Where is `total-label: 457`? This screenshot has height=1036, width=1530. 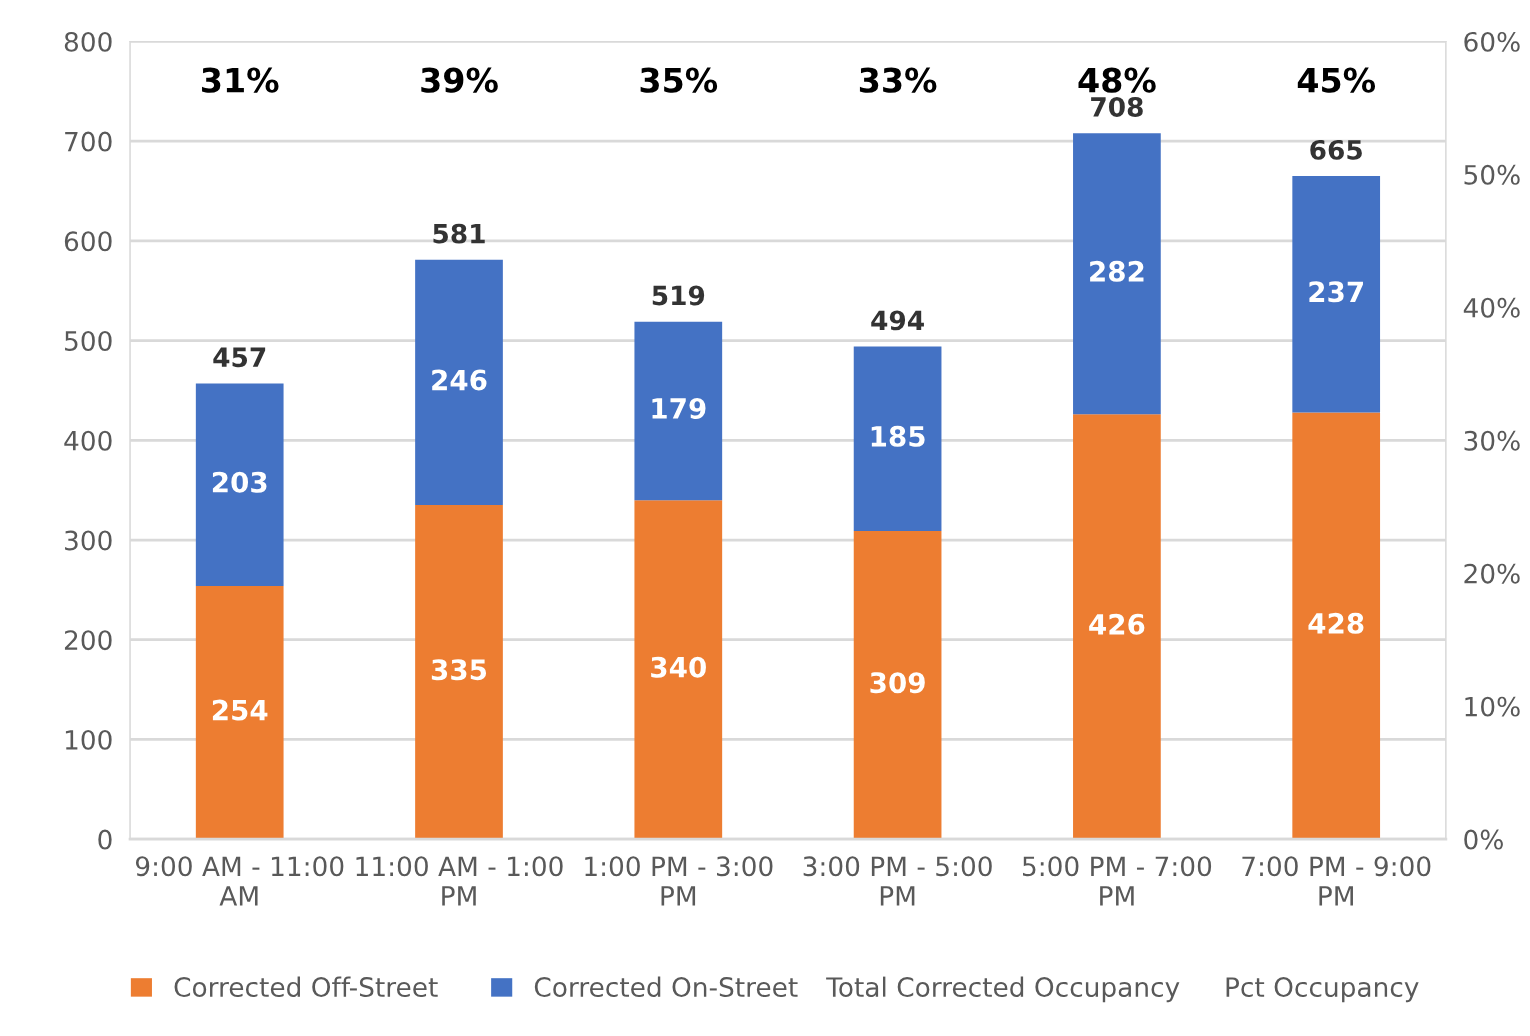 total-label: 457 is located at coordinates (239, 357).